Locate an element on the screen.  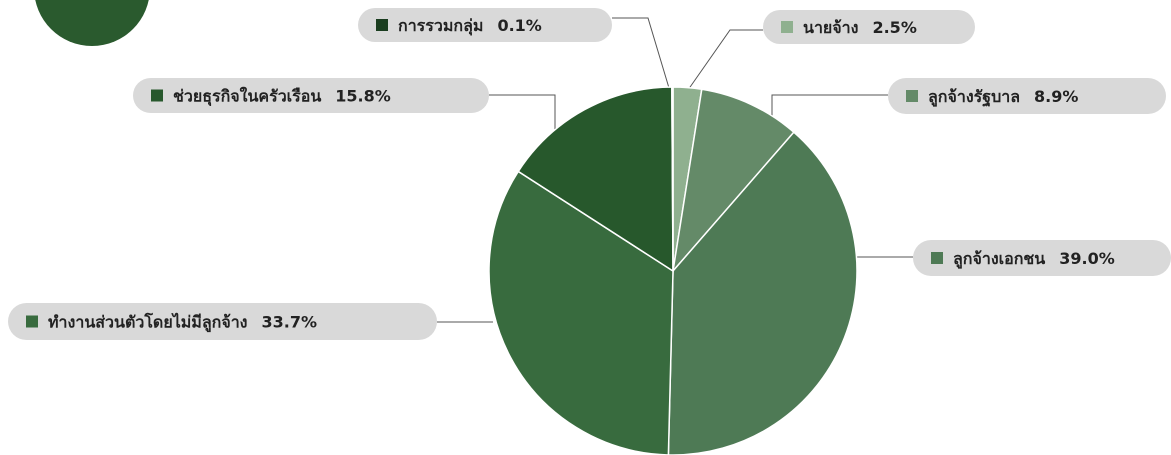
category-label: ลูกจ้างรัฐบาล is located at coordinates (974, 97).